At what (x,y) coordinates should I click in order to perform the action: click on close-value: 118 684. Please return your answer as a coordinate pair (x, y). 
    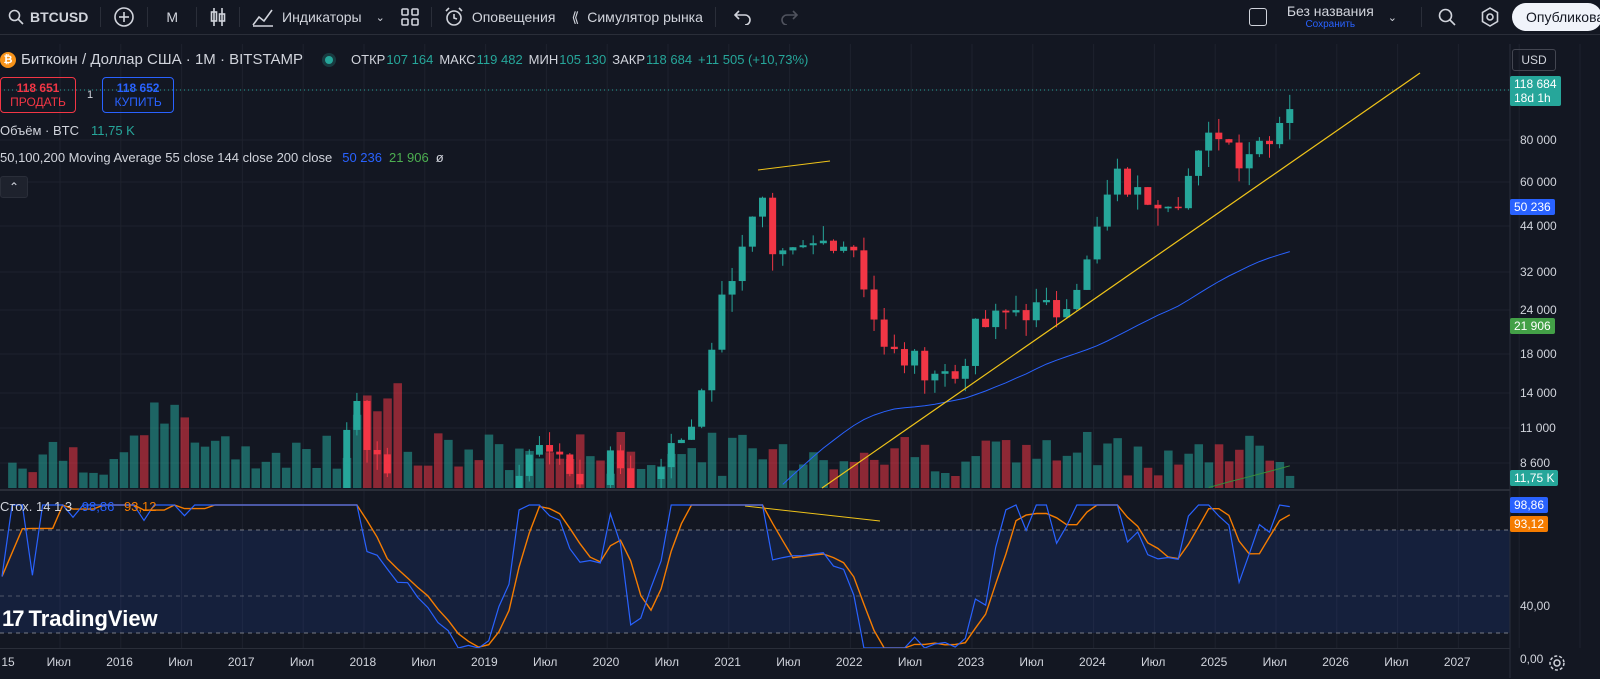
    Looking at the image, I should click on (669, 59).